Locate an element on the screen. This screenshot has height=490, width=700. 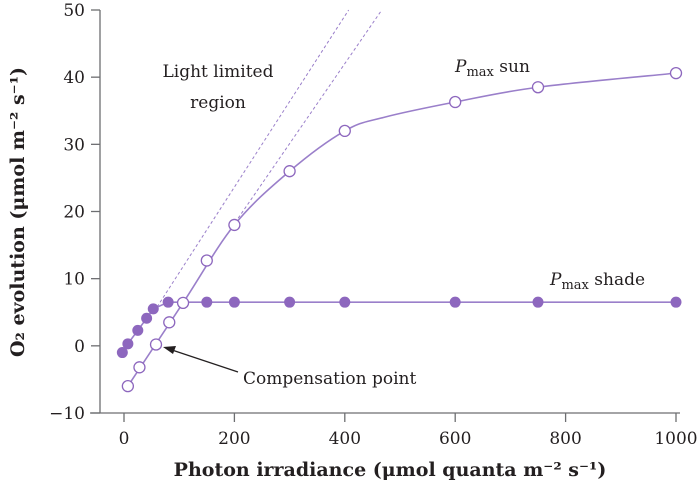
annotation-pmax-sun: Pmax sun is located at coordinates (492, 68).